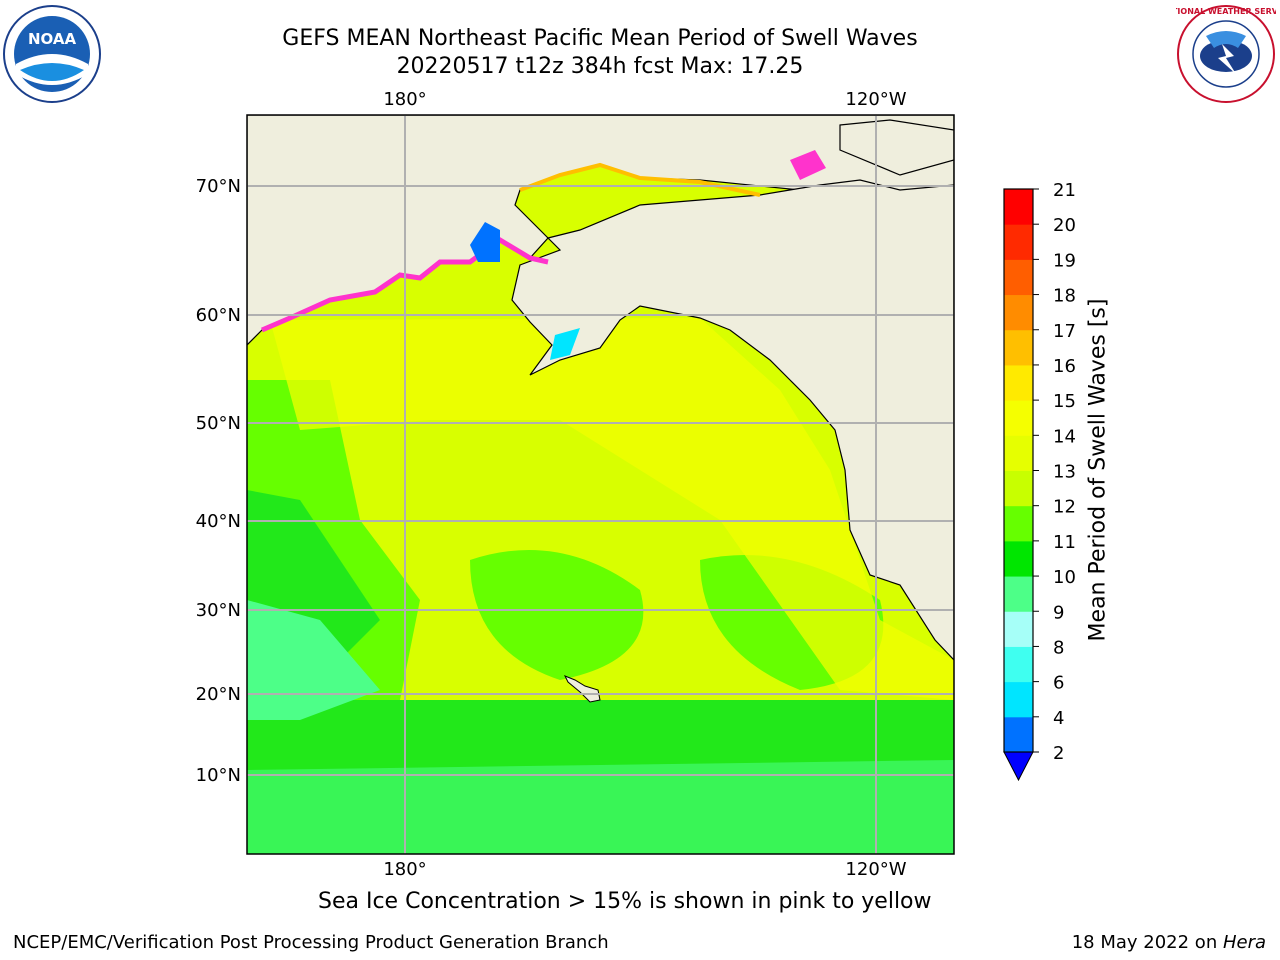  Describe the element at coordinates (313, 660) in the screenshot. I see `ocean-band-west-cool` at that location.